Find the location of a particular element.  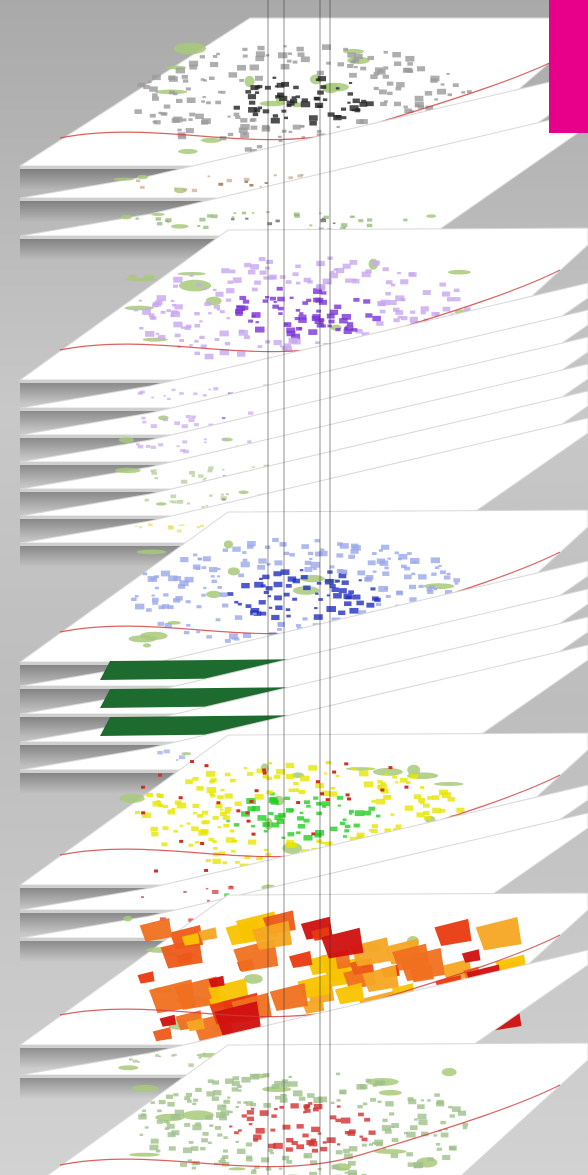

probe-lines is located at coordinates (299, 587).